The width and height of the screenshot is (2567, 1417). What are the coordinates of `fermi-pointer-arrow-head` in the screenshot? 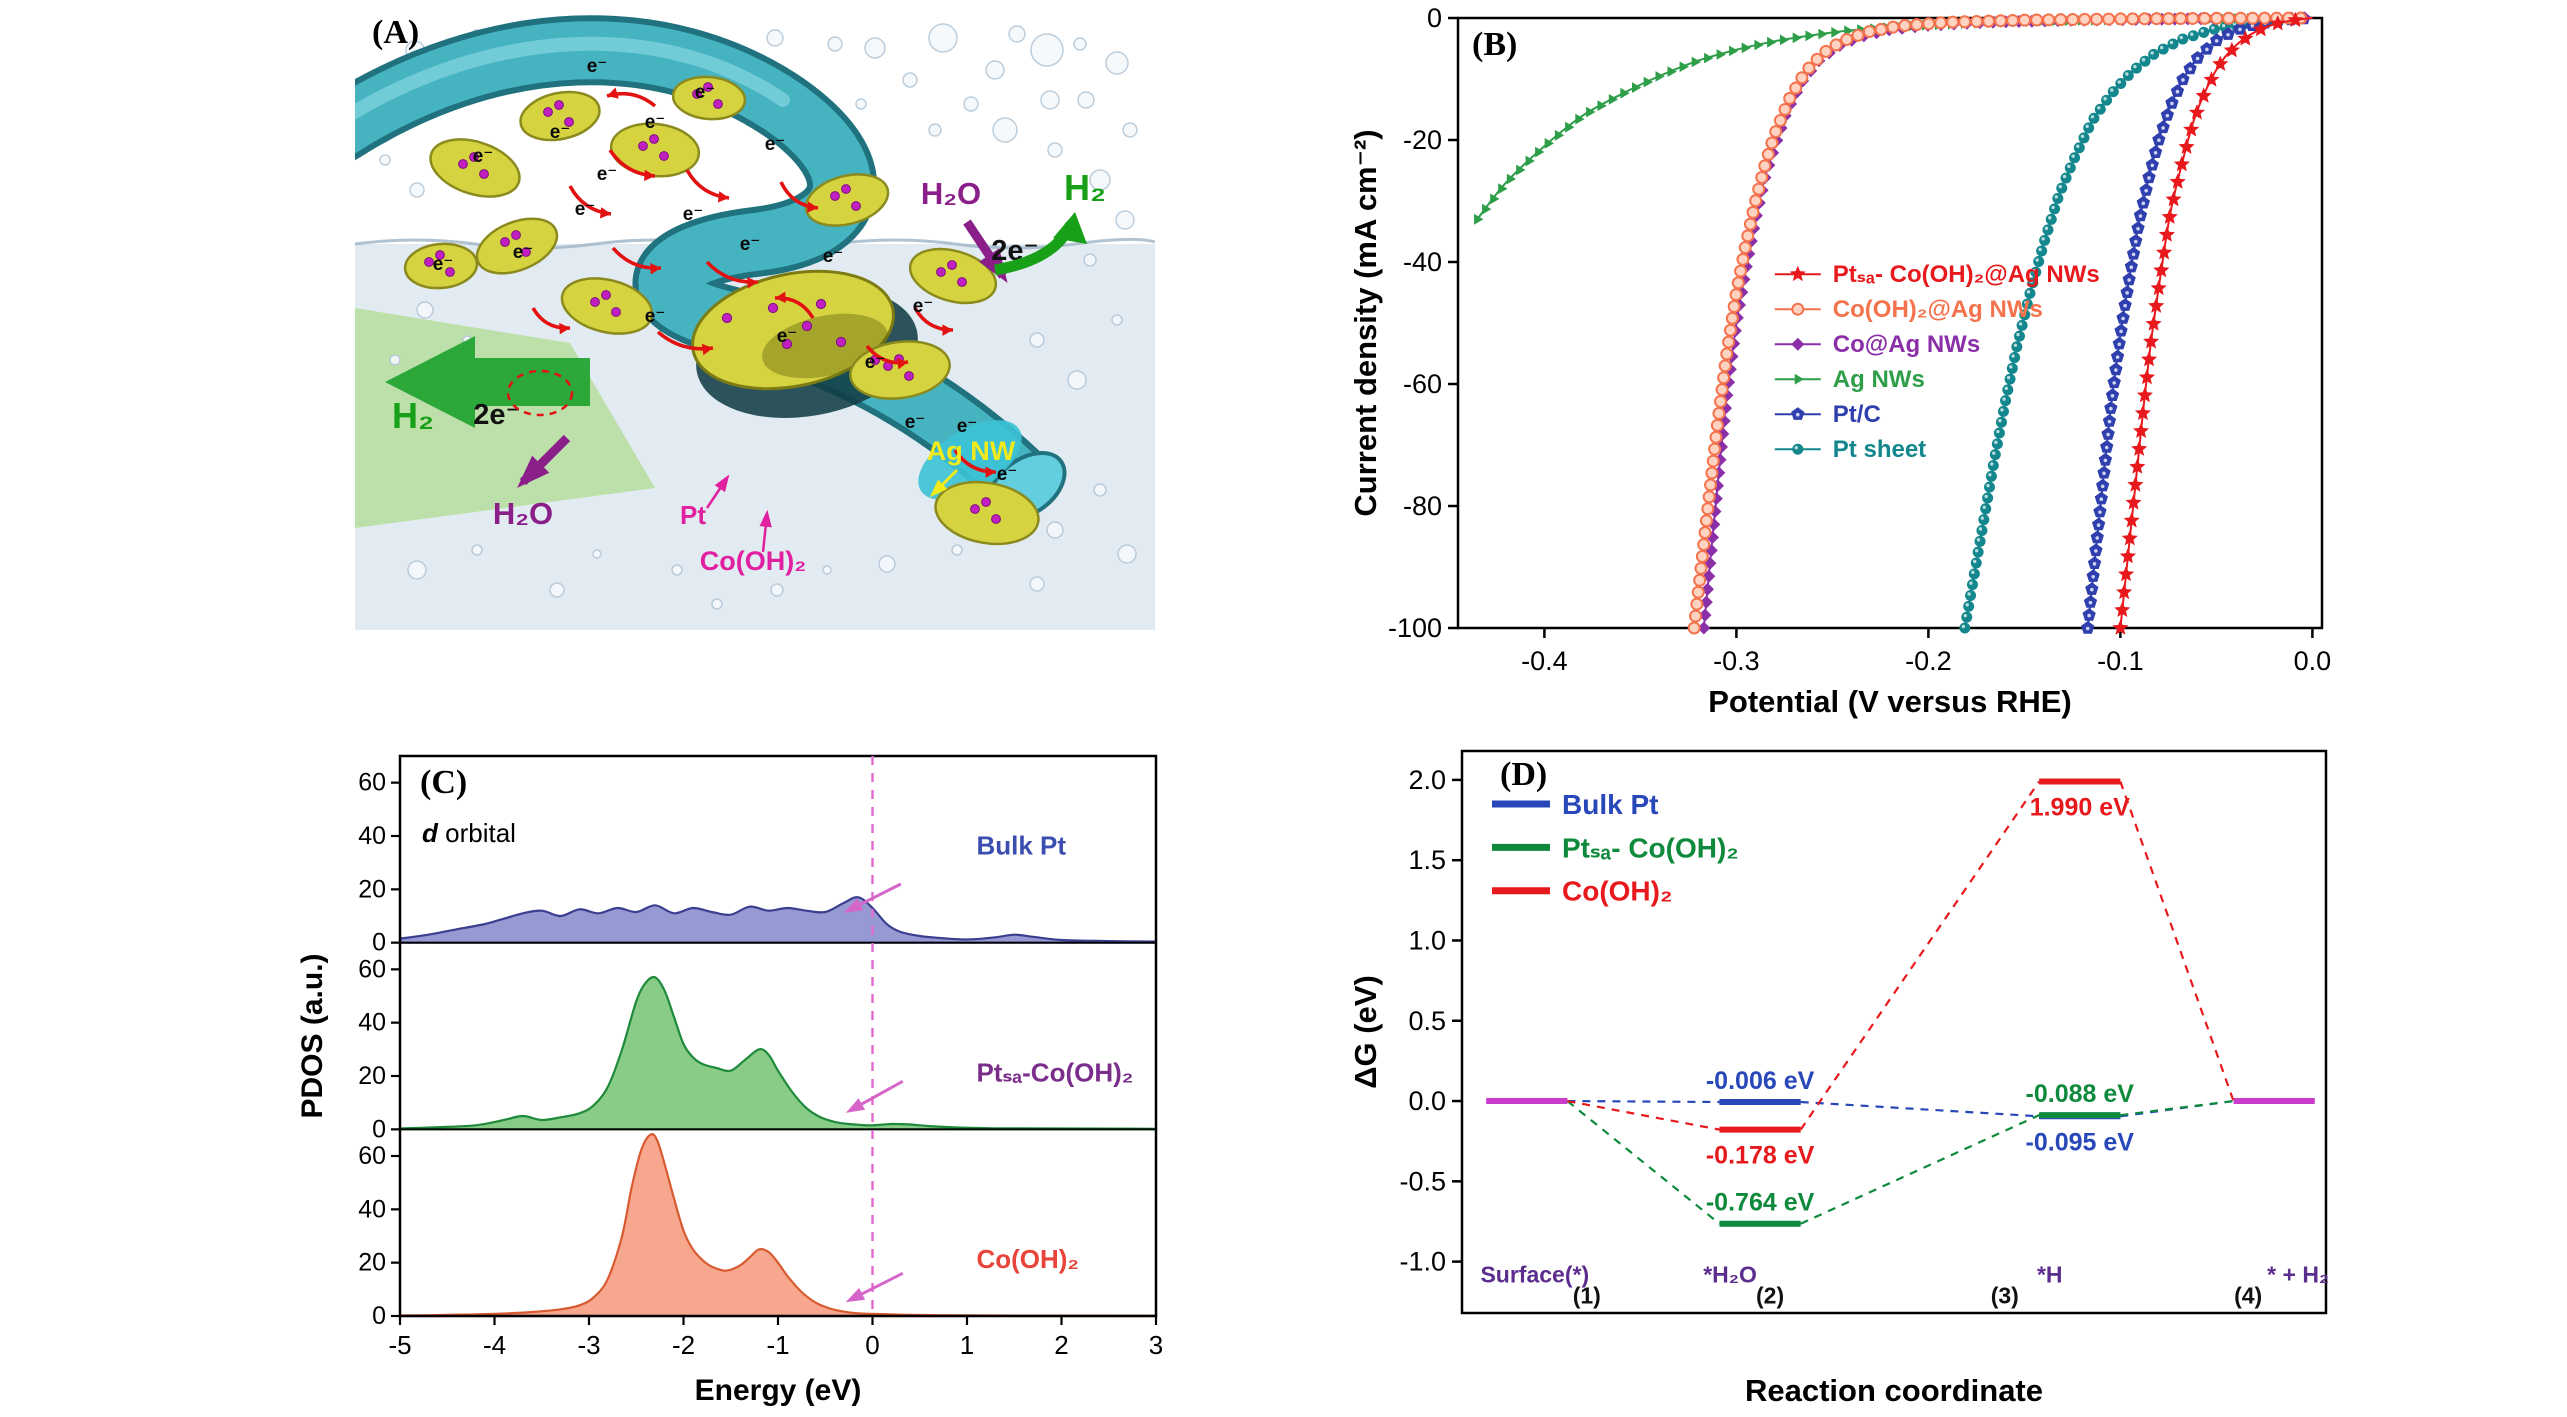 It's located at (855, 1295).